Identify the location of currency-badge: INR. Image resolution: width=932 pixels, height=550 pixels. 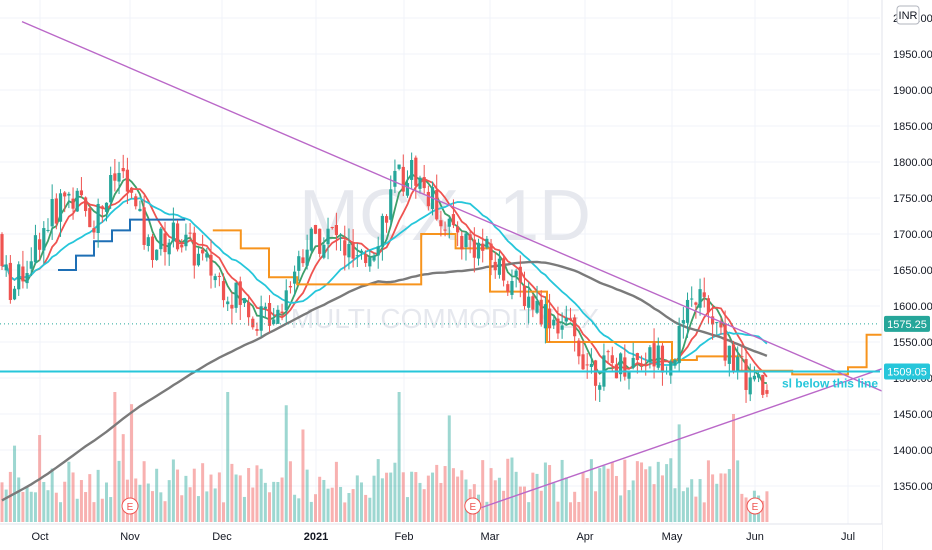
(908, 15).